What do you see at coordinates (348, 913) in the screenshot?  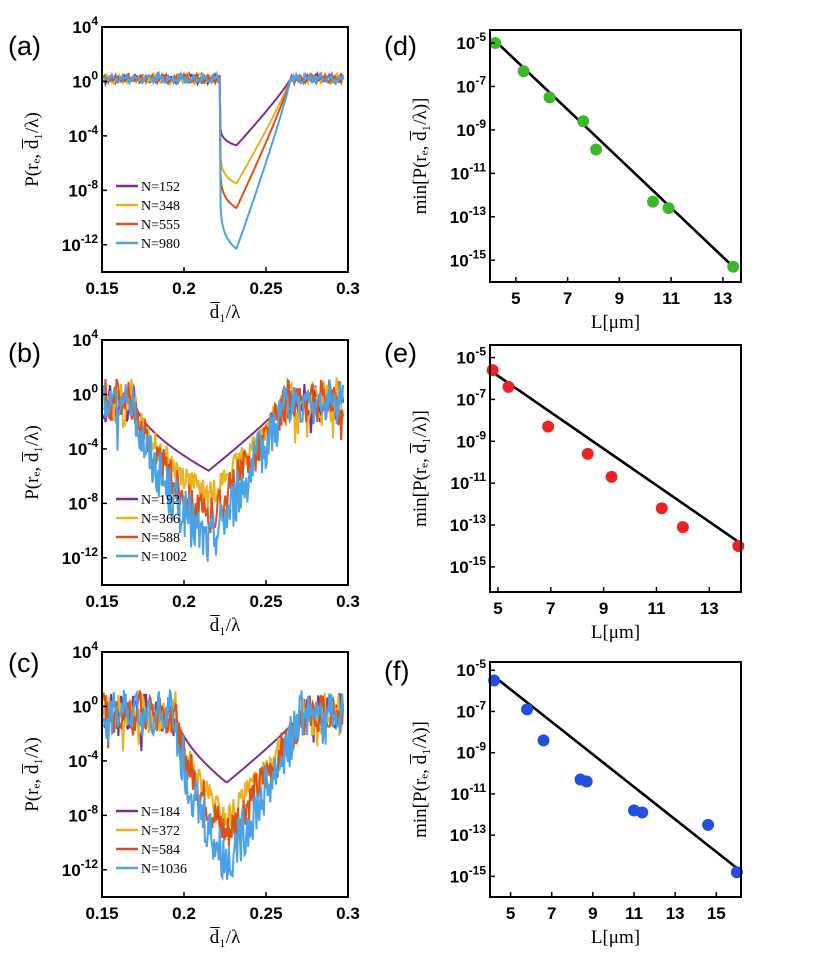 I see `x-tick-label: 0.3` at bounding box center [348, 913].